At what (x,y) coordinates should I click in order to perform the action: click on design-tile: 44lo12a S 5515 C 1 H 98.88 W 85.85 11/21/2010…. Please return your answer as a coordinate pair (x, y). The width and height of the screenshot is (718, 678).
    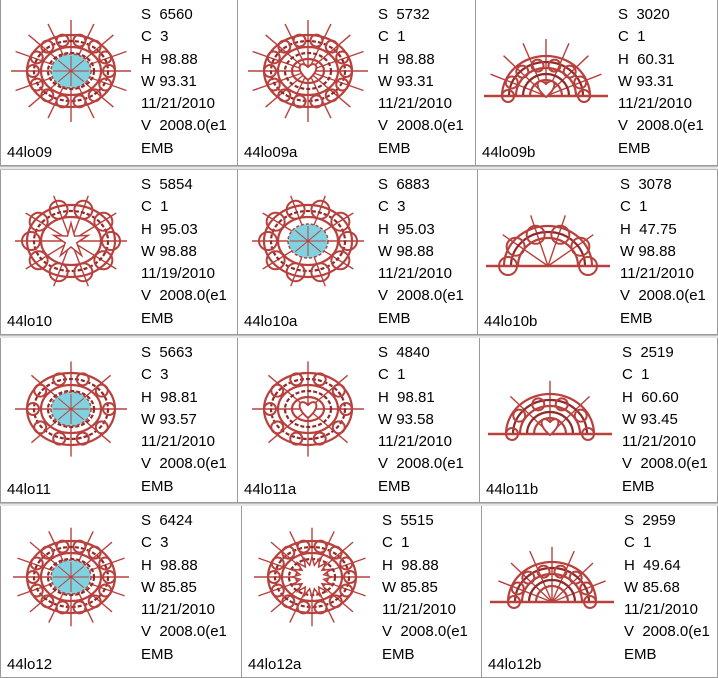
    Looking at the image, I should click on (362, 592).